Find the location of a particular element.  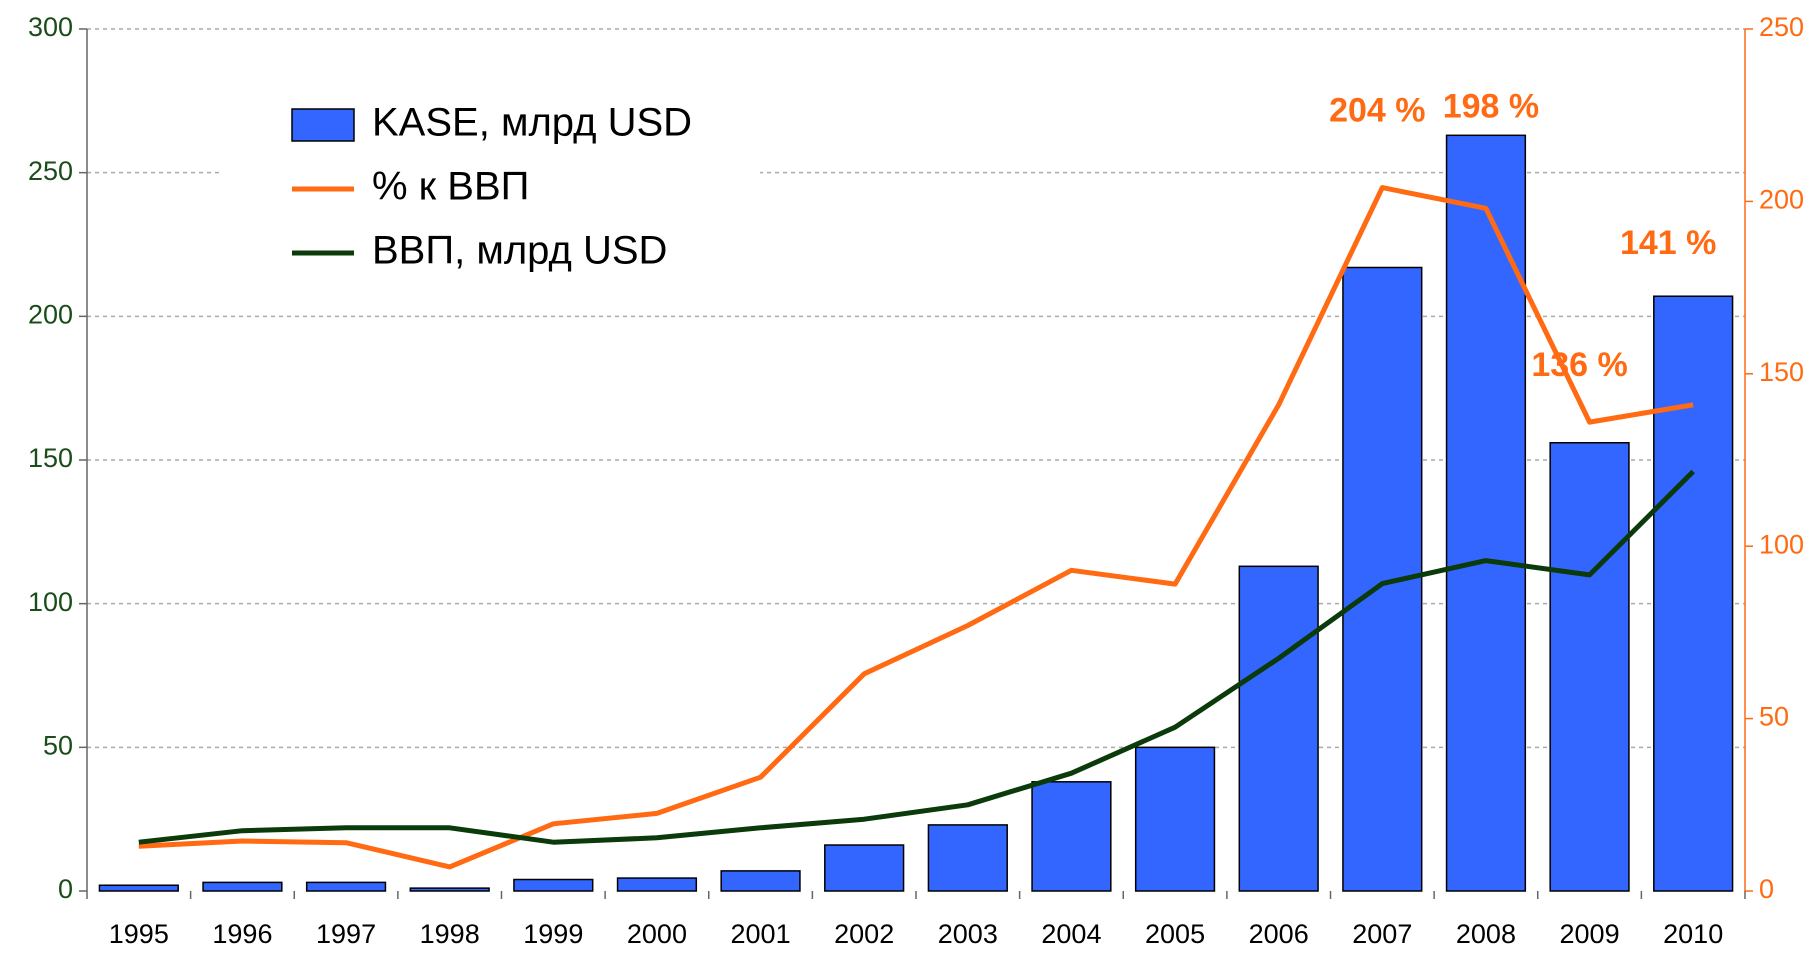

x-tick-label: 2003 is located at coordinates (968, 934).